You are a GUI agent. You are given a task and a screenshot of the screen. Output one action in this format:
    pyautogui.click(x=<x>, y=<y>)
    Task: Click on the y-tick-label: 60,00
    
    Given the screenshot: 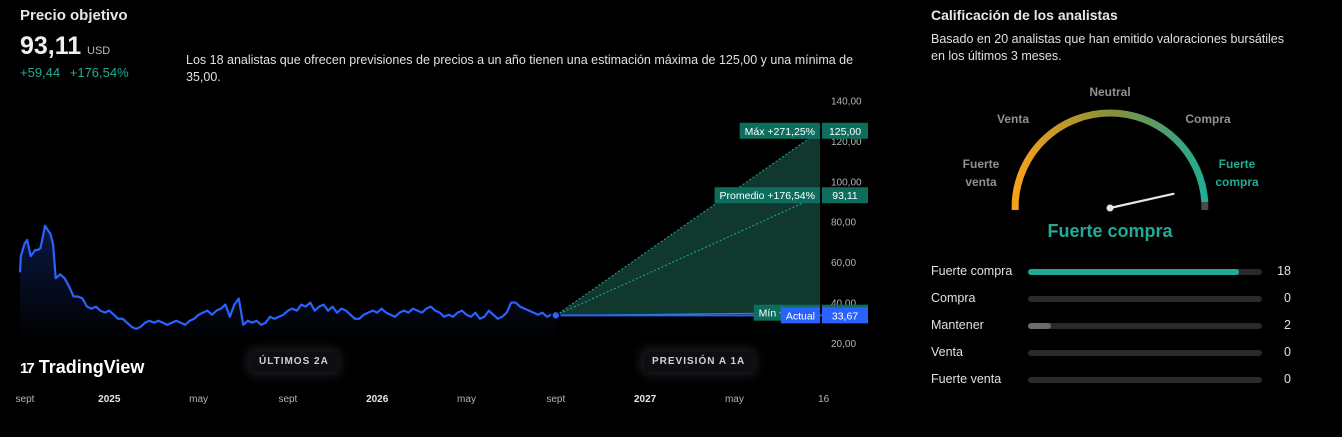 What is the action you would take?
    pyautogui.click(x=843, y=263)
    